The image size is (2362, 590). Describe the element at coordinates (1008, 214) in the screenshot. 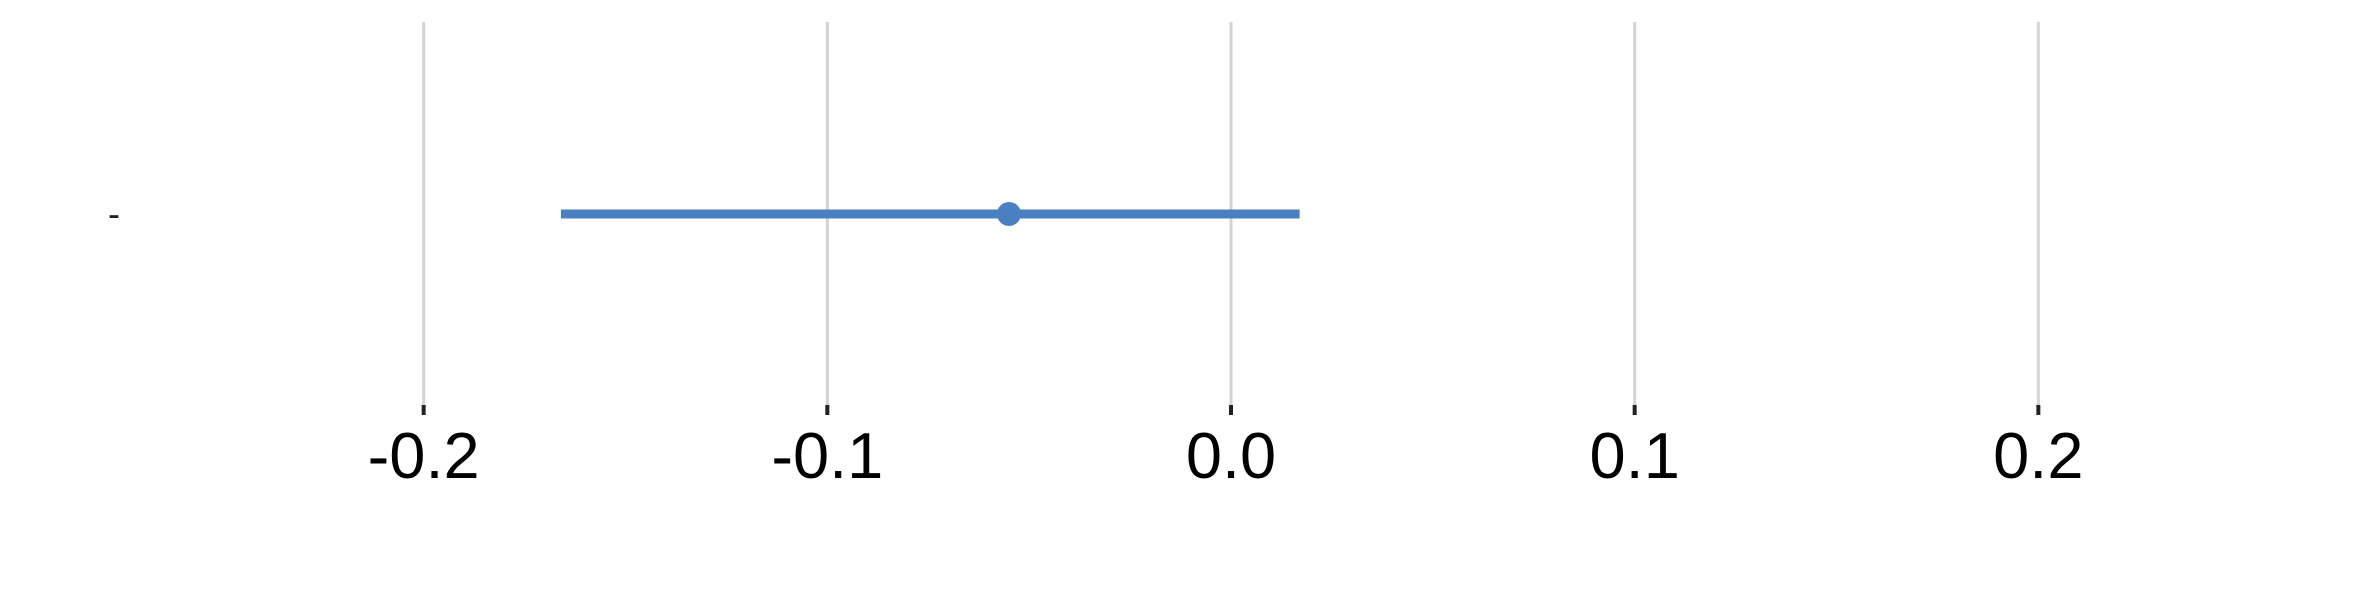

I see `point-estimate` at that location.